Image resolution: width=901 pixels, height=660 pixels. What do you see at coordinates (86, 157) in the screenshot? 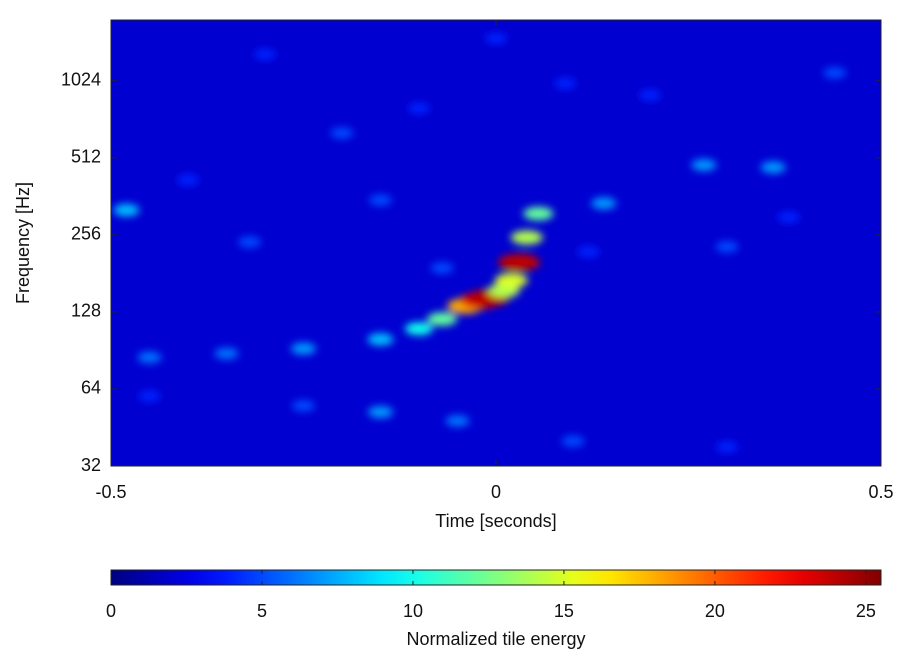
I see `y-tick-label: 512` at bounding box center [86, 157].